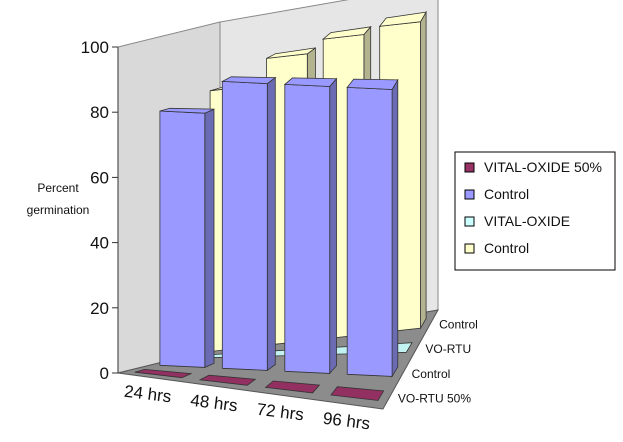  What do you see at coordinates (280, 412) in the screenshot?
I see `category-label: 72 hrs` at bounding box center [280, 412].